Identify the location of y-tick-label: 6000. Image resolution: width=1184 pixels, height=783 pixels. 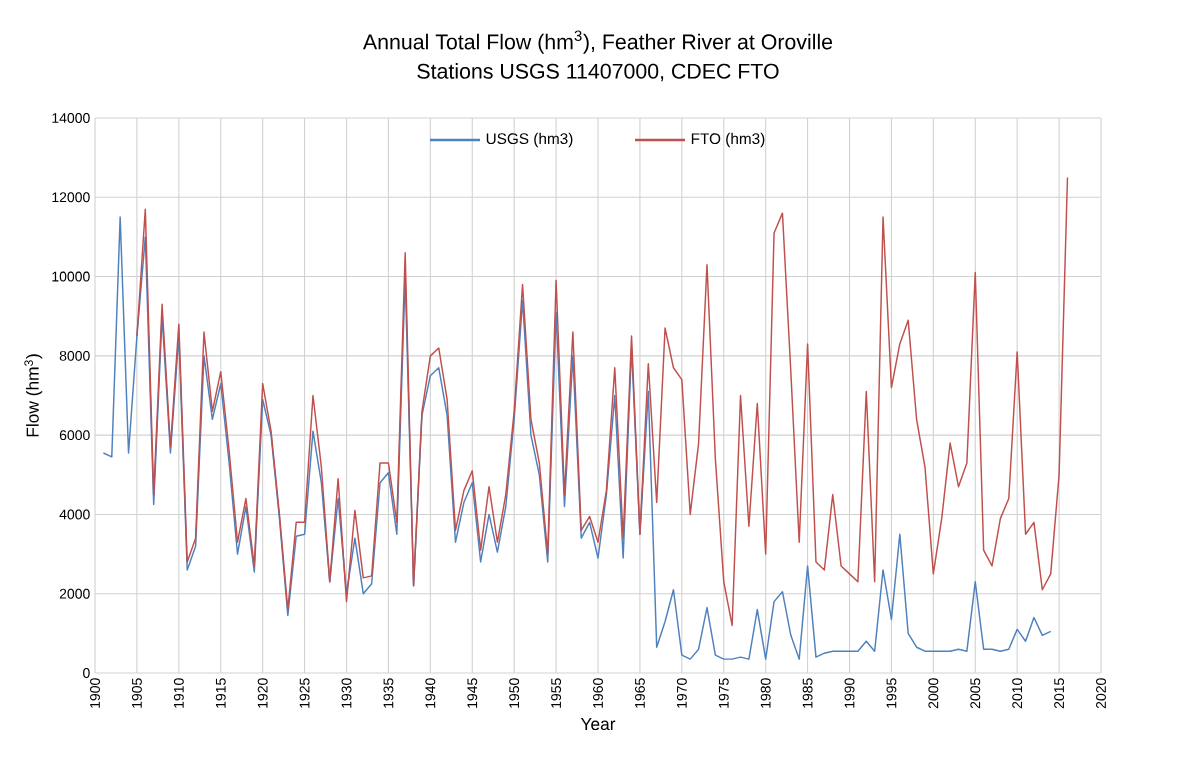
(74, 435).